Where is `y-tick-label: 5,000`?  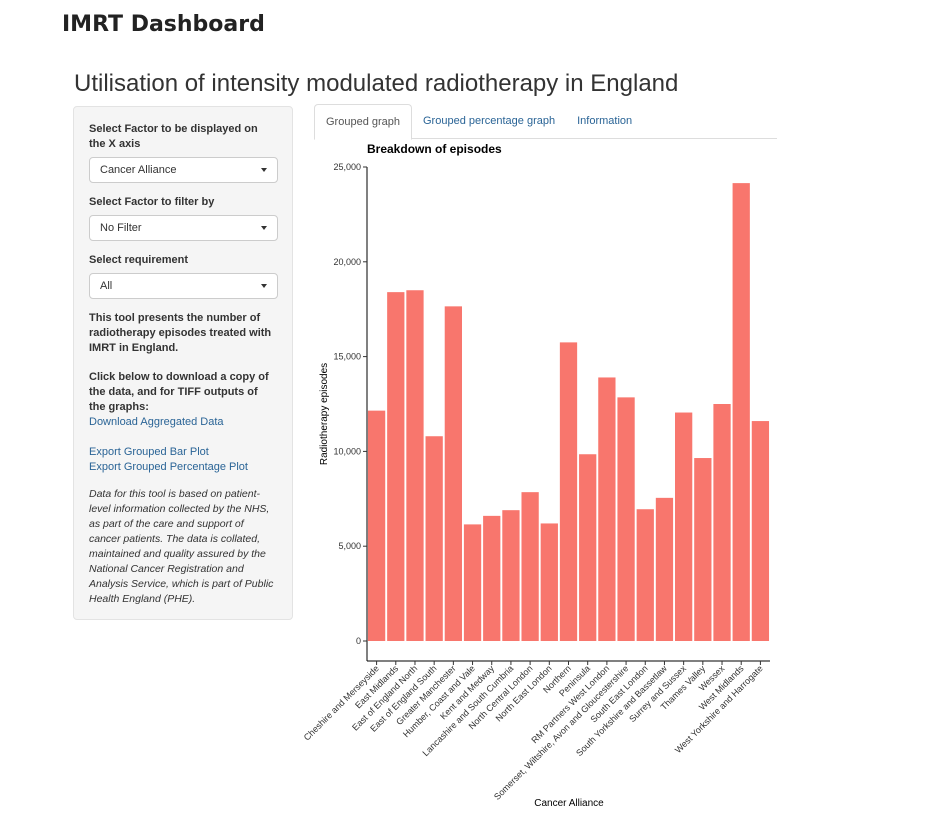
y-tick-label: 5,000 is located at coordinates (349, 546).